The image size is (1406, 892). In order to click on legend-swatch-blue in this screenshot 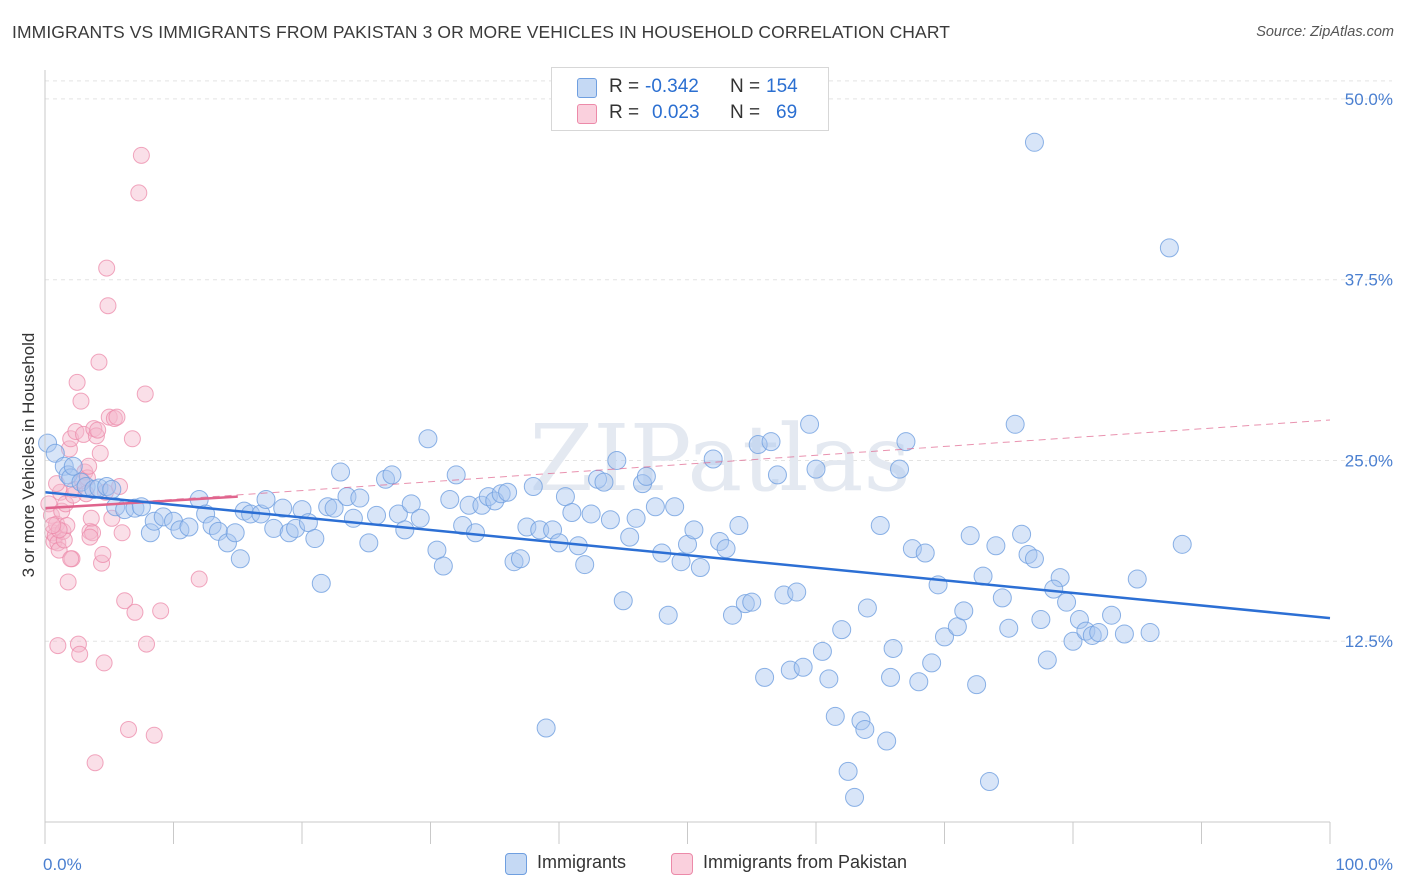, I will do `click(516, 864)`.